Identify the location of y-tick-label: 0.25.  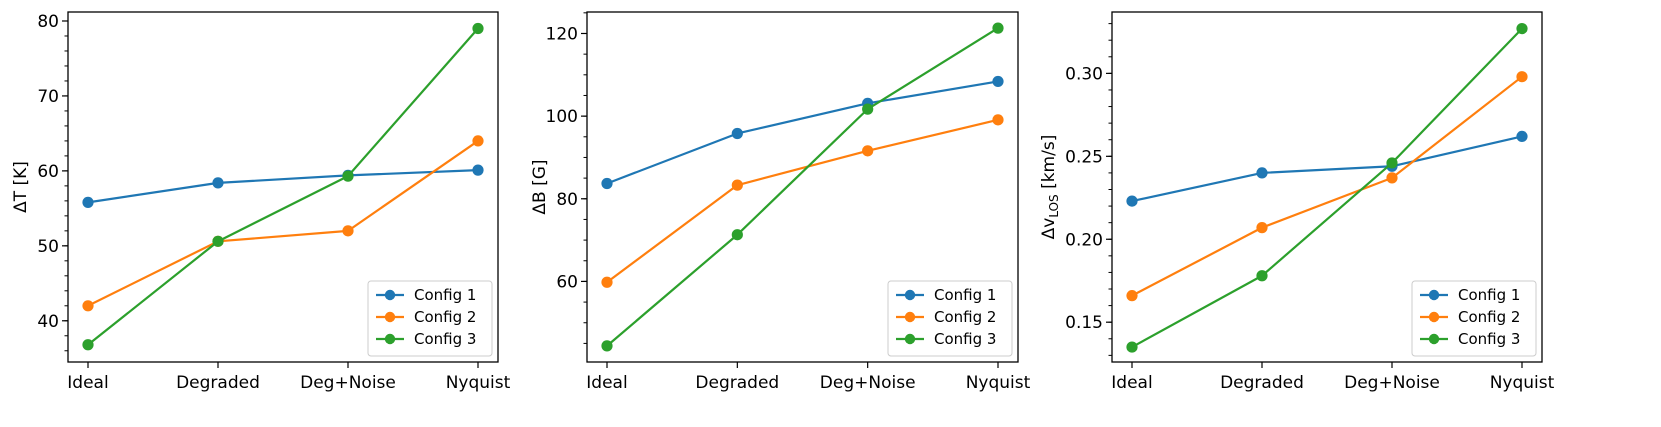
(1084, 157).